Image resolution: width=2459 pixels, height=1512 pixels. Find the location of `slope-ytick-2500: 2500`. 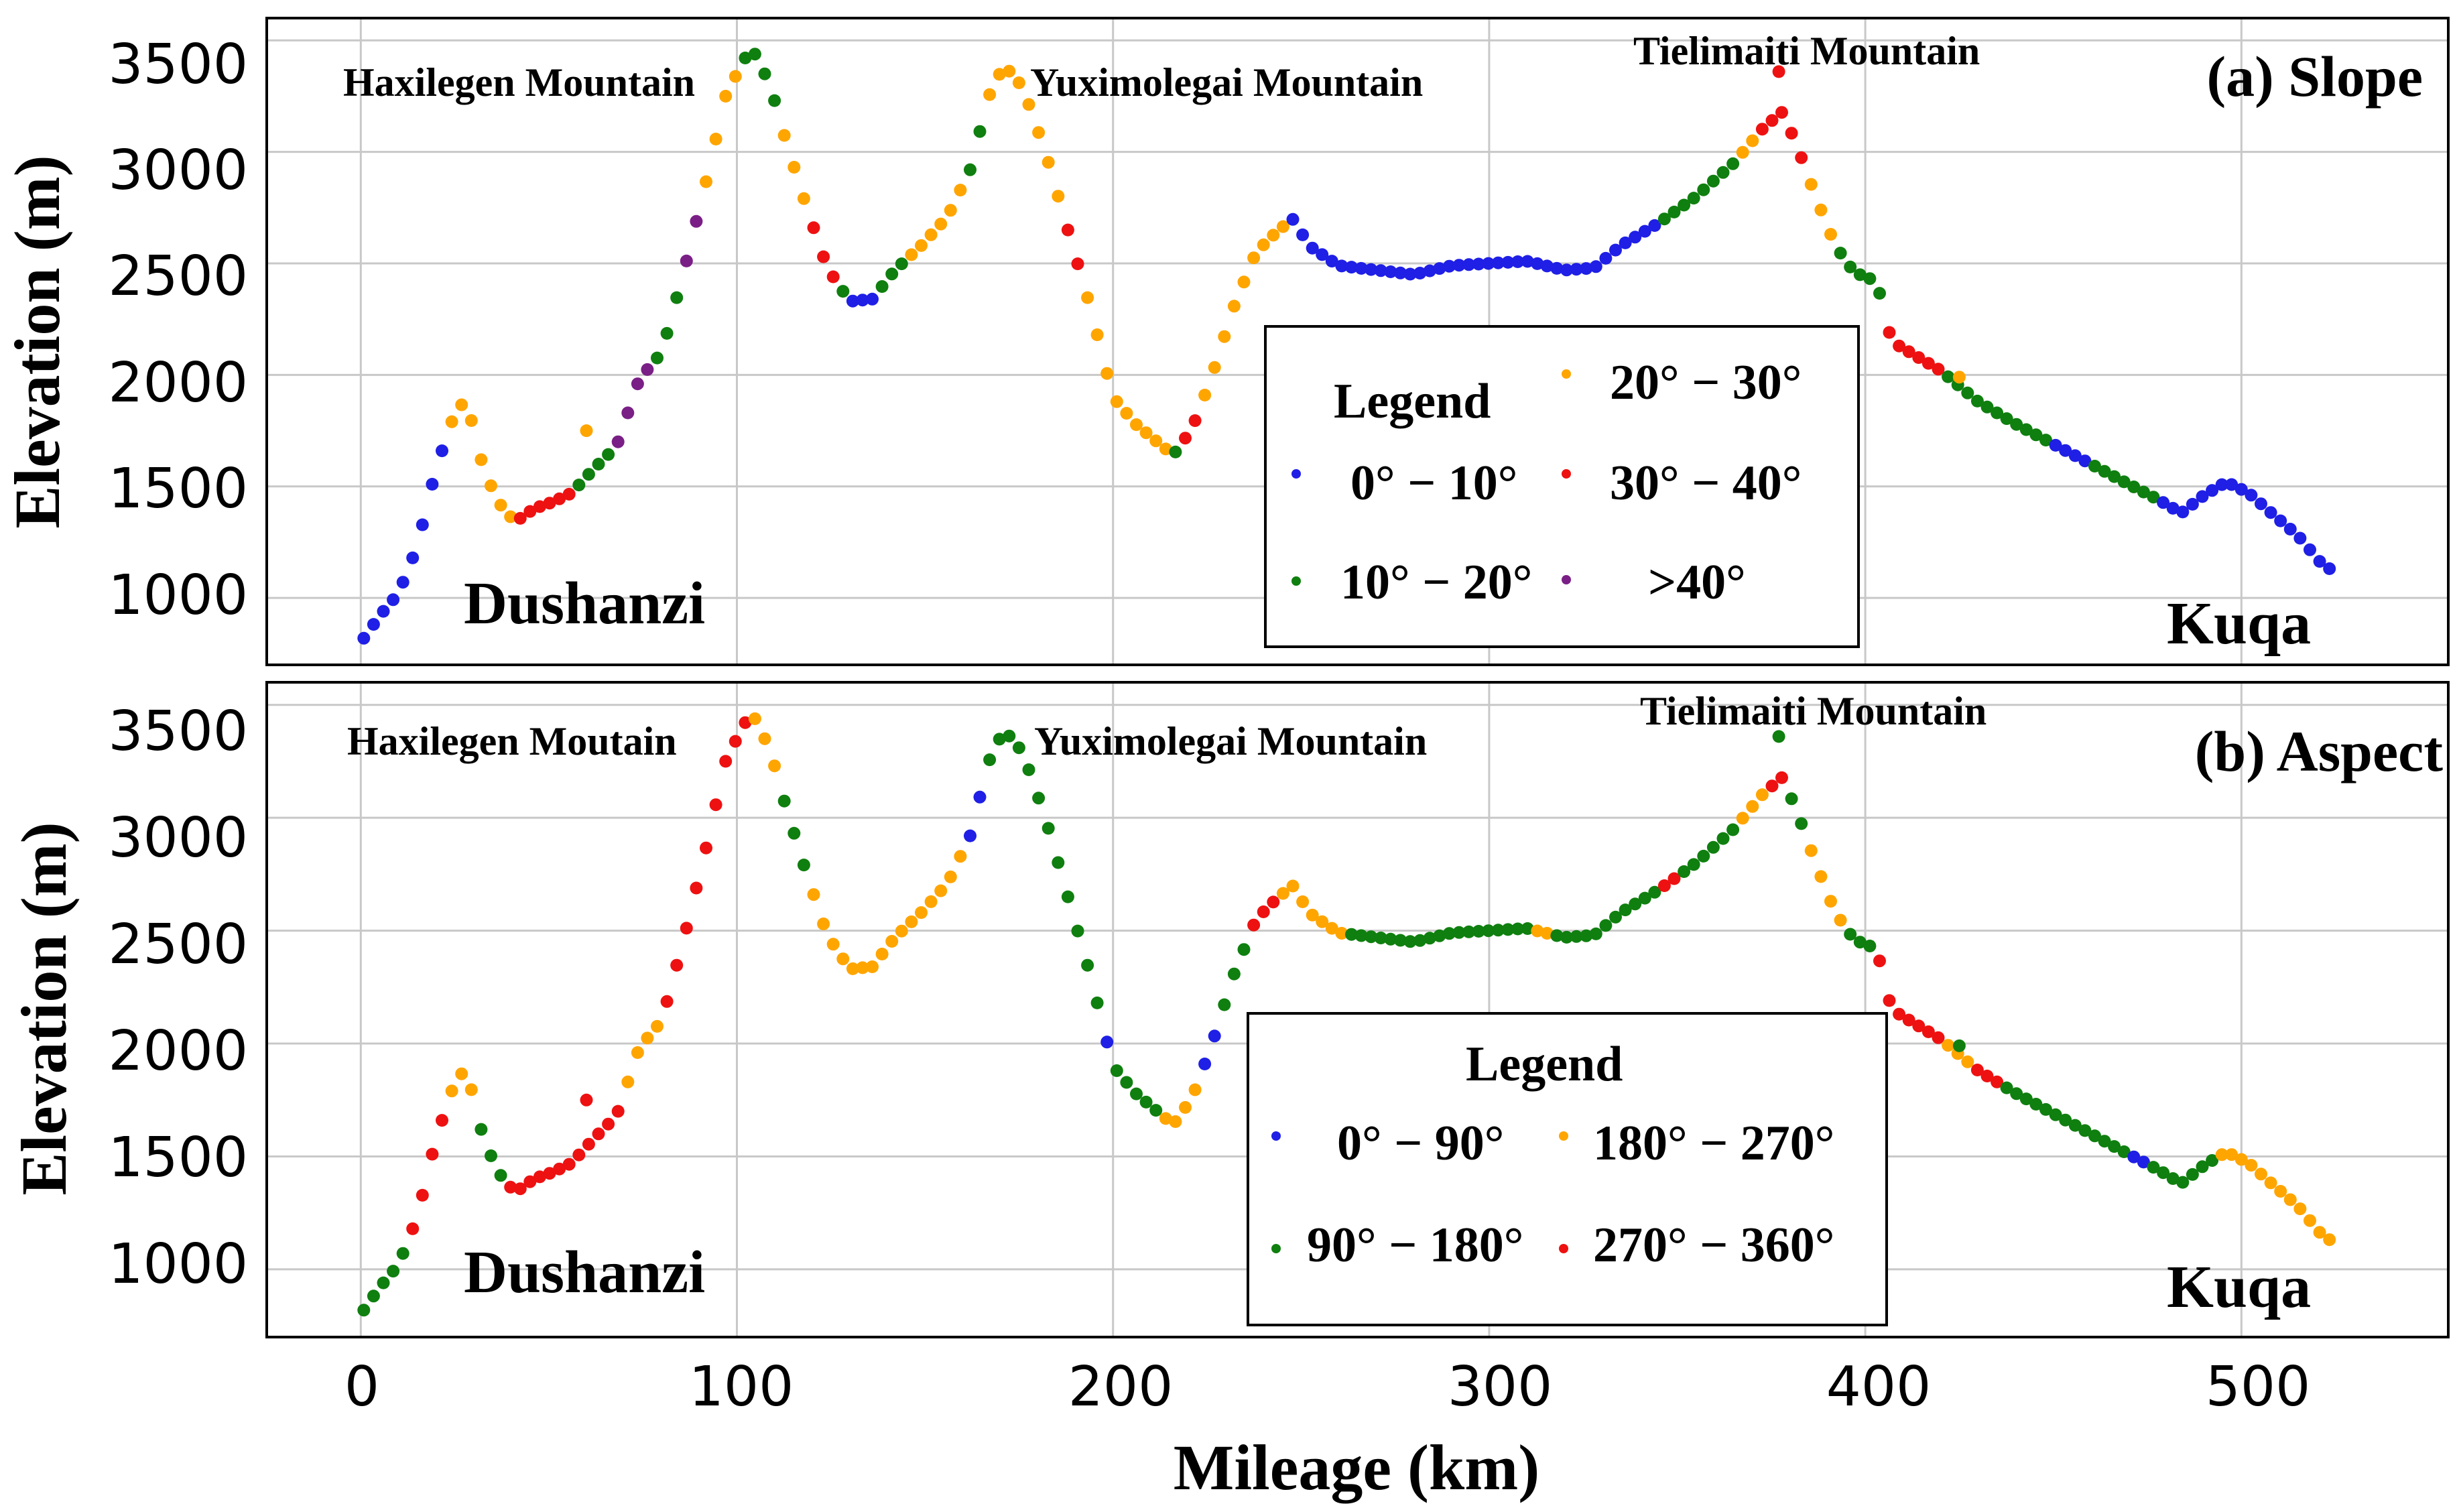

slope-ytick-2500: 2500 is located at coordinates (178, 276).